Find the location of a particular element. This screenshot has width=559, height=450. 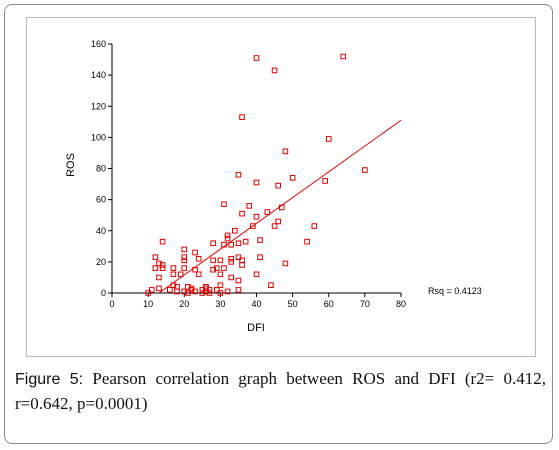

x-tick-label: 60 is located at coordinates (329, 304).